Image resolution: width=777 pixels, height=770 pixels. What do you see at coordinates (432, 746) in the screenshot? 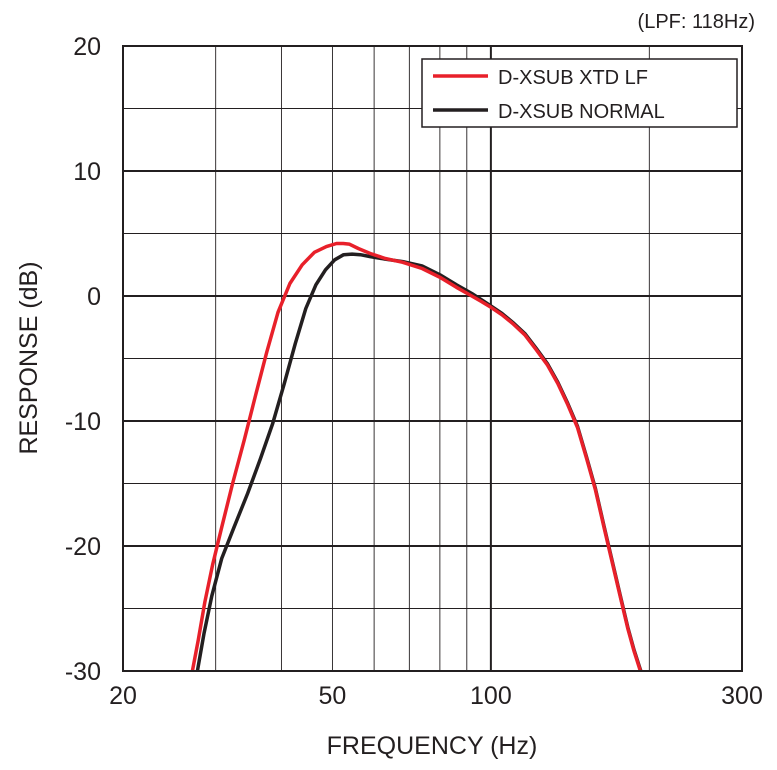
I see `x-axis-label: FREQUENCY (Hz)` at bounding box center [432, 746].